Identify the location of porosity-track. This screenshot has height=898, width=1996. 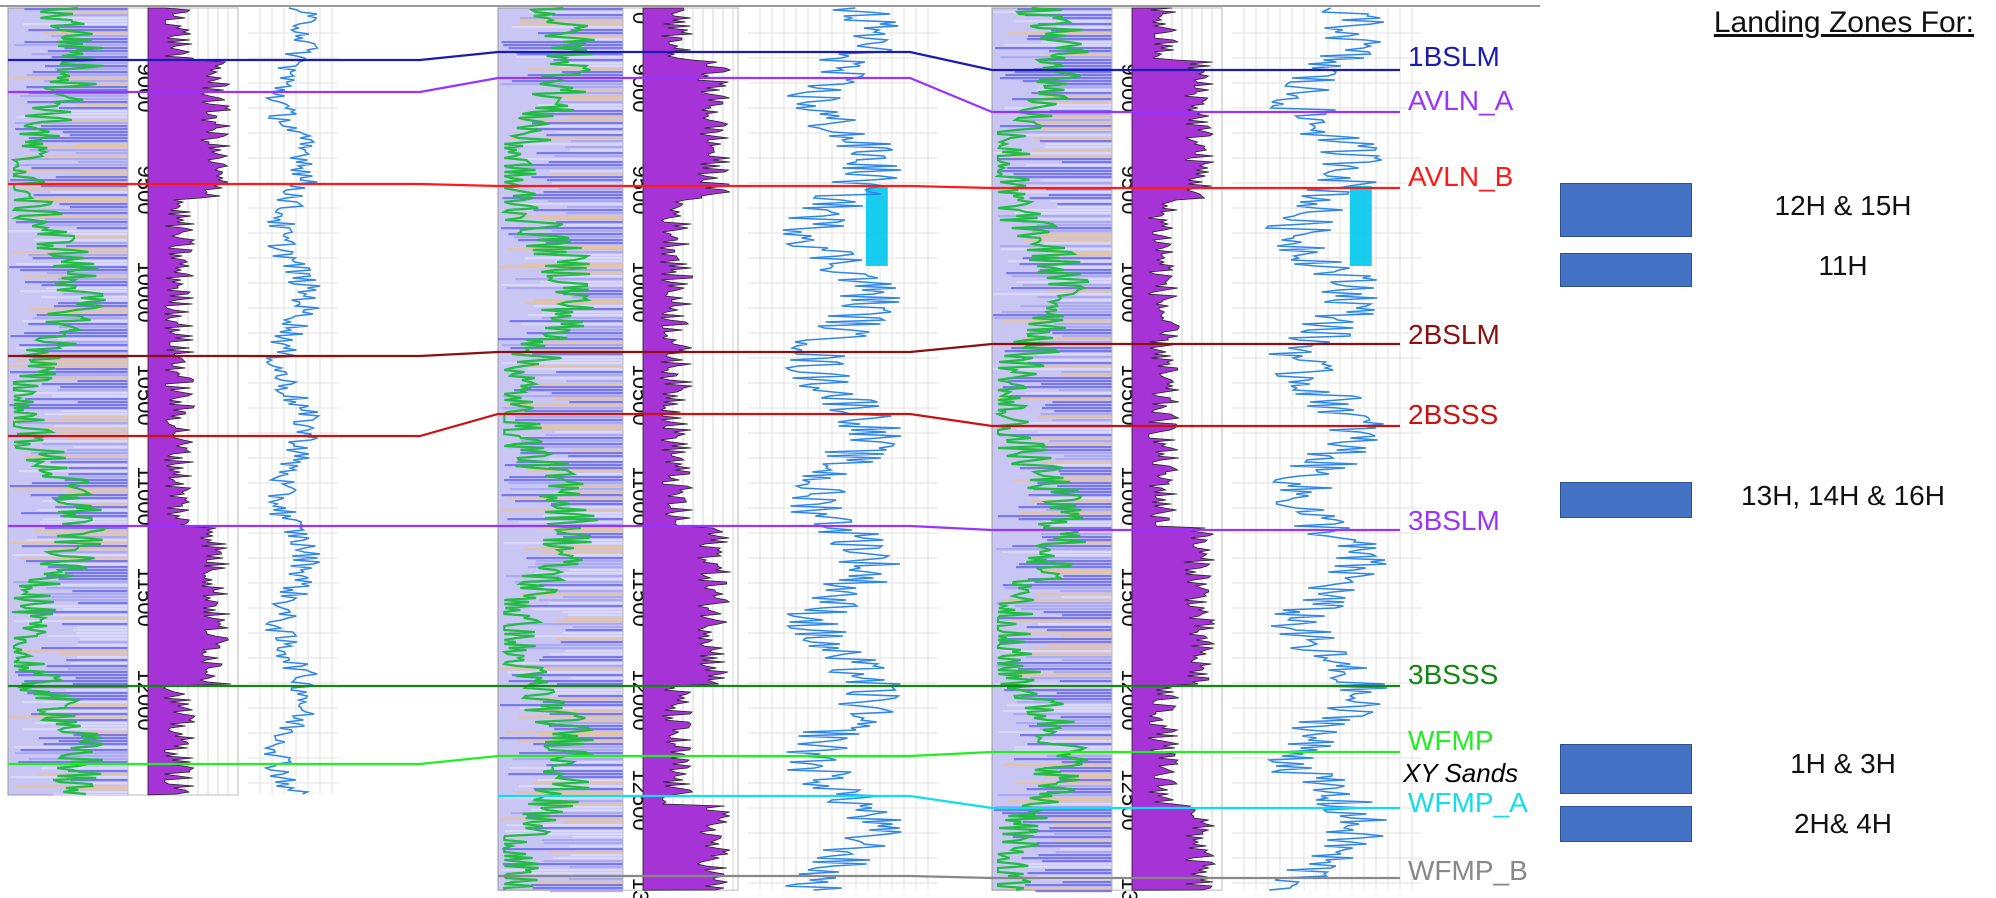
(843, 449).